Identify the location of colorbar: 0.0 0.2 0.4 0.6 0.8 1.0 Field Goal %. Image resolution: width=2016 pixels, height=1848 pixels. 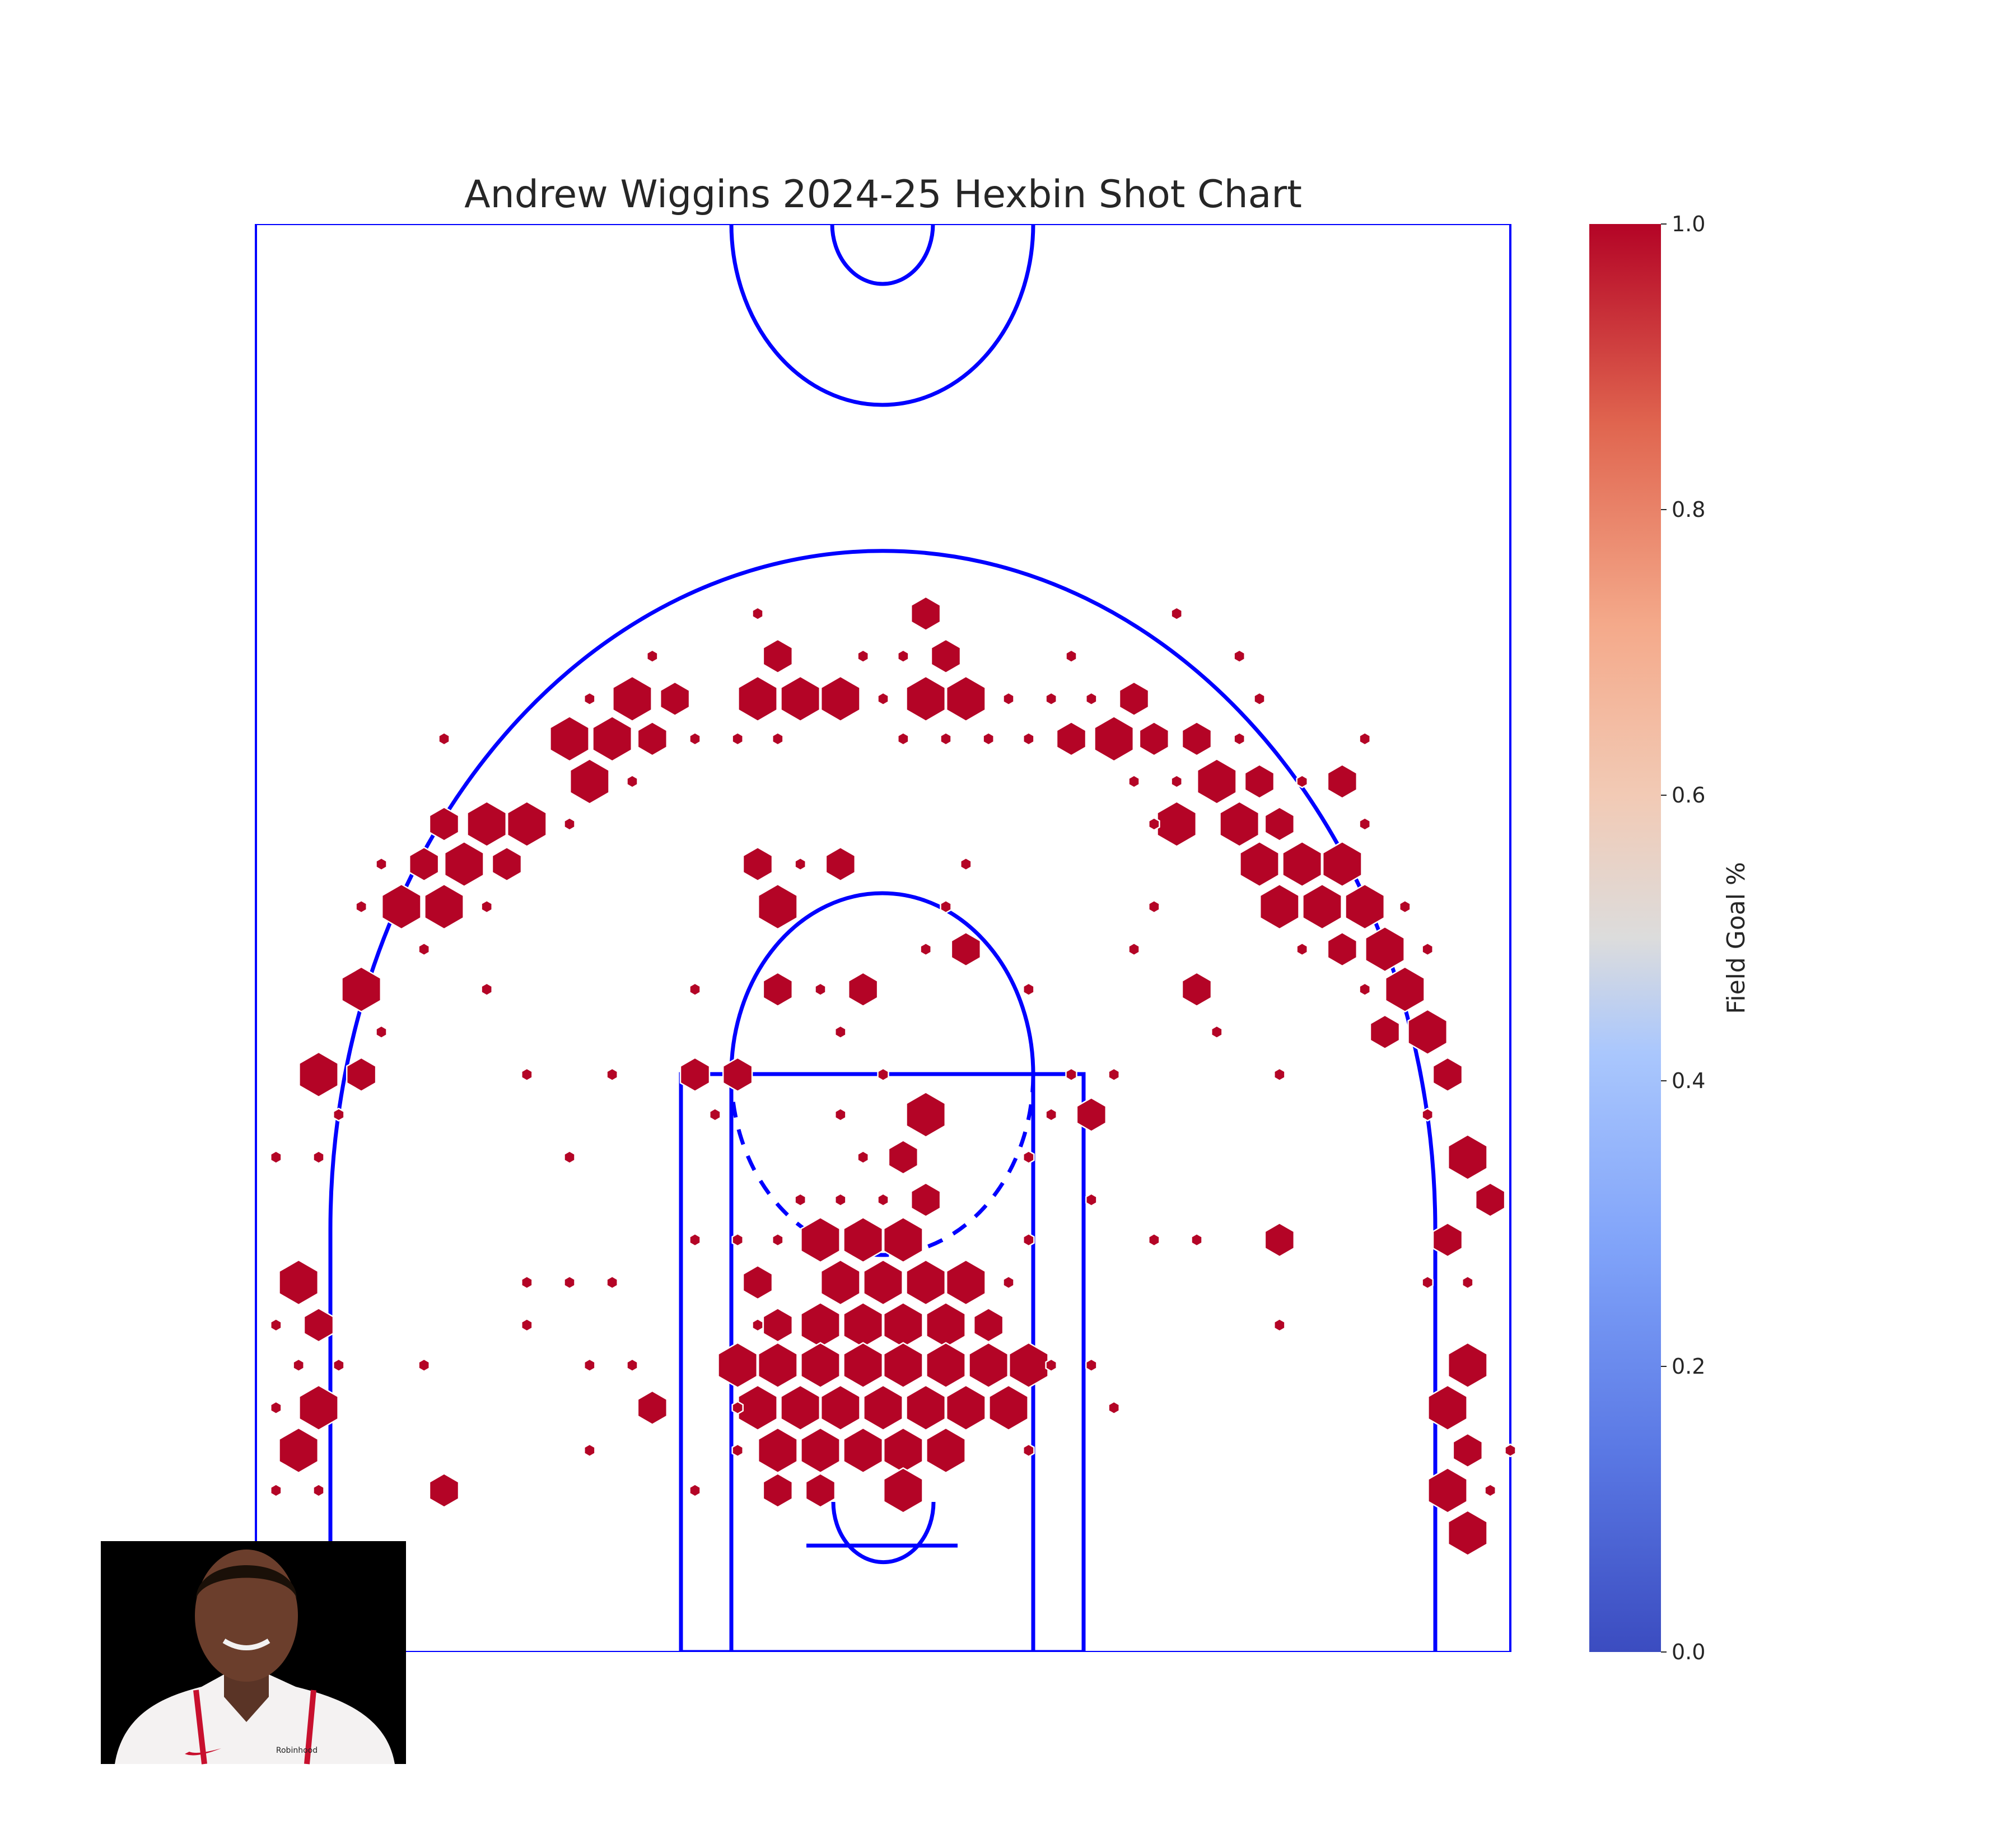
(1670, 938).